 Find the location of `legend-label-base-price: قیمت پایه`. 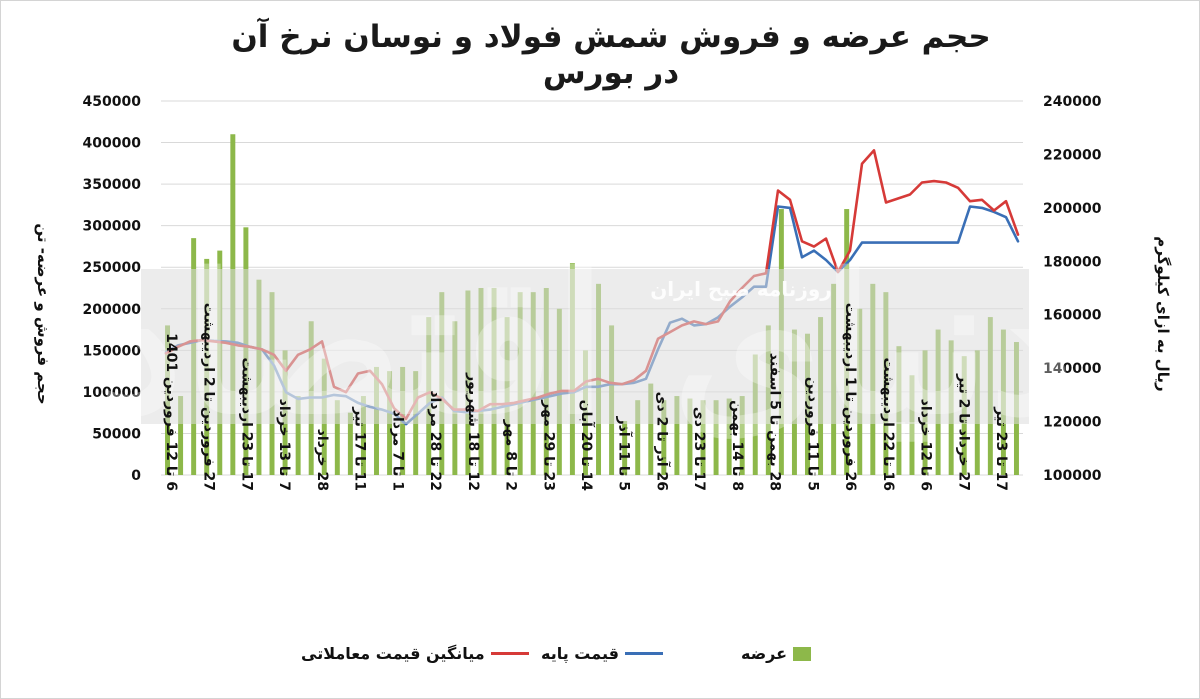

legend-label-base-price: قیمت پایه is located at coordinates (580, 653).